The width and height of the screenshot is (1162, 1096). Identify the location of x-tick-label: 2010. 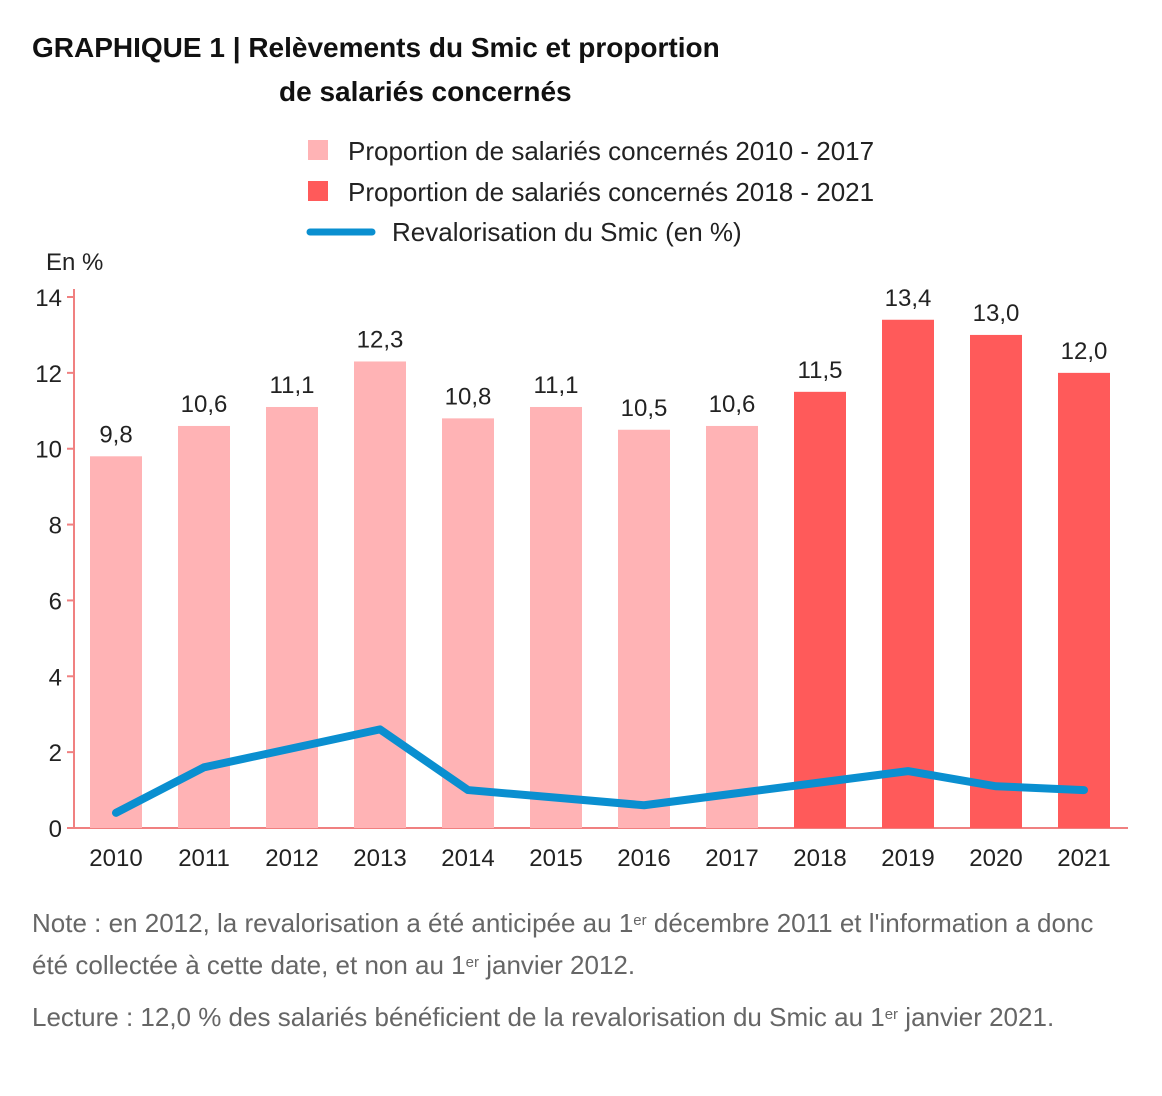
(115, 858).